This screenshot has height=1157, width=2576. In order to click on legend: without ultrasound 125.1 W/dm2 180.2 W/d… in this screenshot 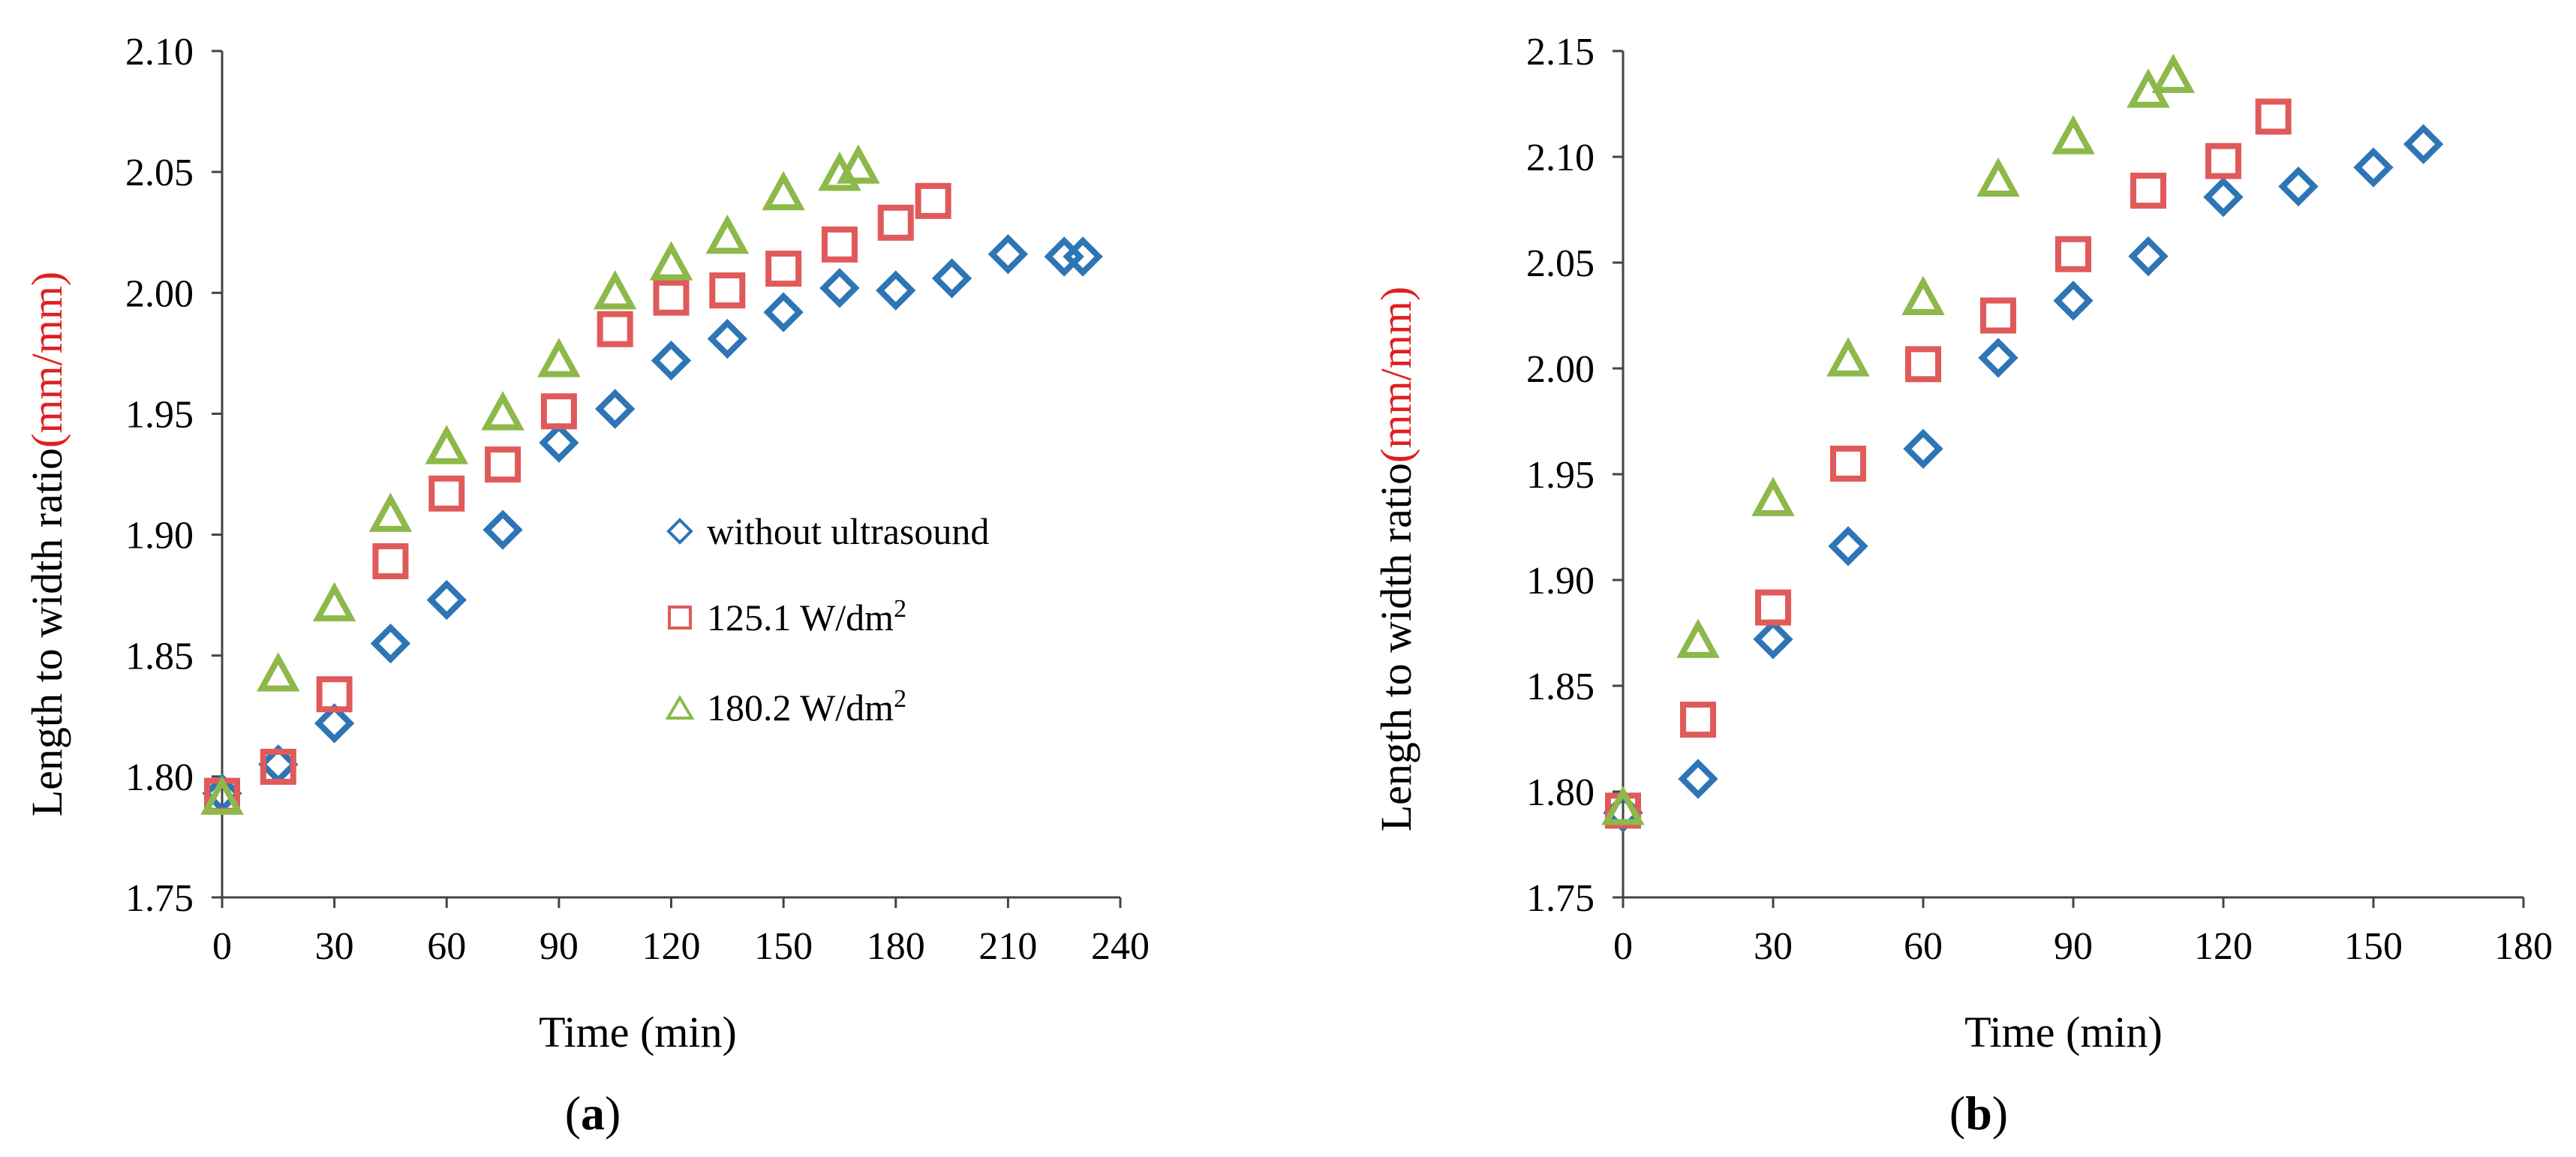, I will do `click(827, 619)`.